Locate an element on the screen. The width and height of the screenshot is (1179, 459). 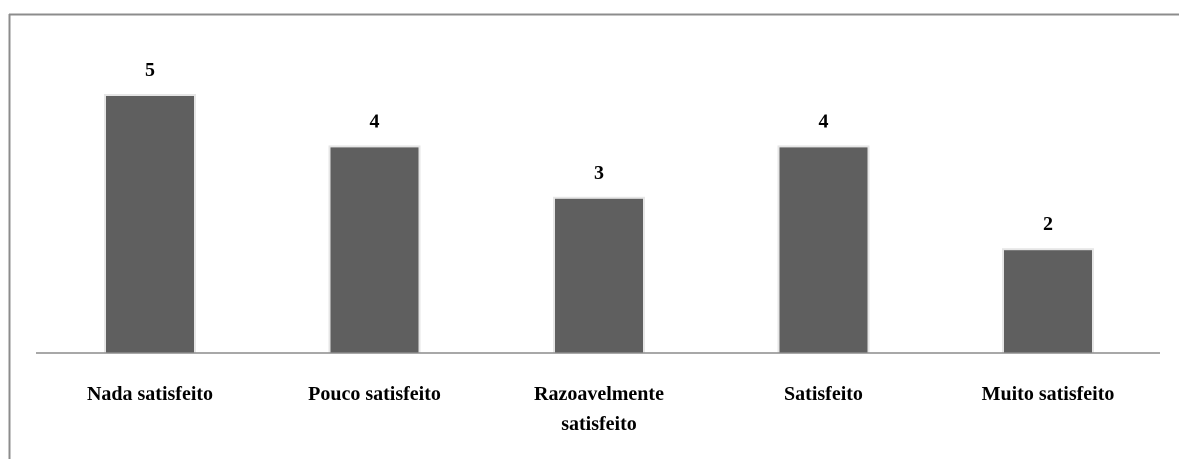
category-label: Razoavelmente satisfeito is located at coordinates (599, 409).